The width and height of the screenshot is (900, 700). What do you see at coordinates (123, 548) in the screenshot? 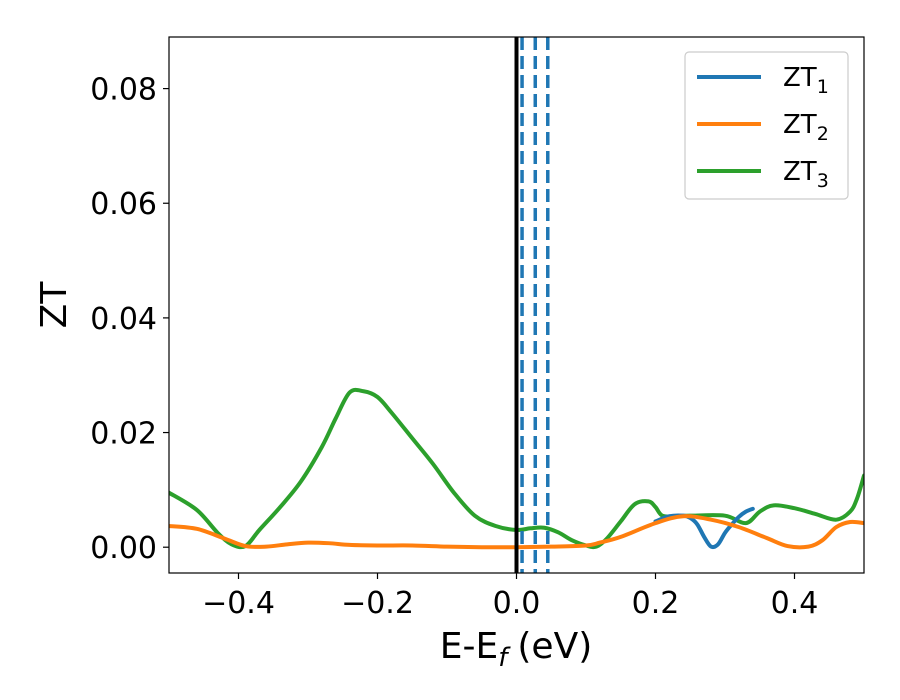
I see `y-tick-label: 0.00` at bounding box center [123, 548].